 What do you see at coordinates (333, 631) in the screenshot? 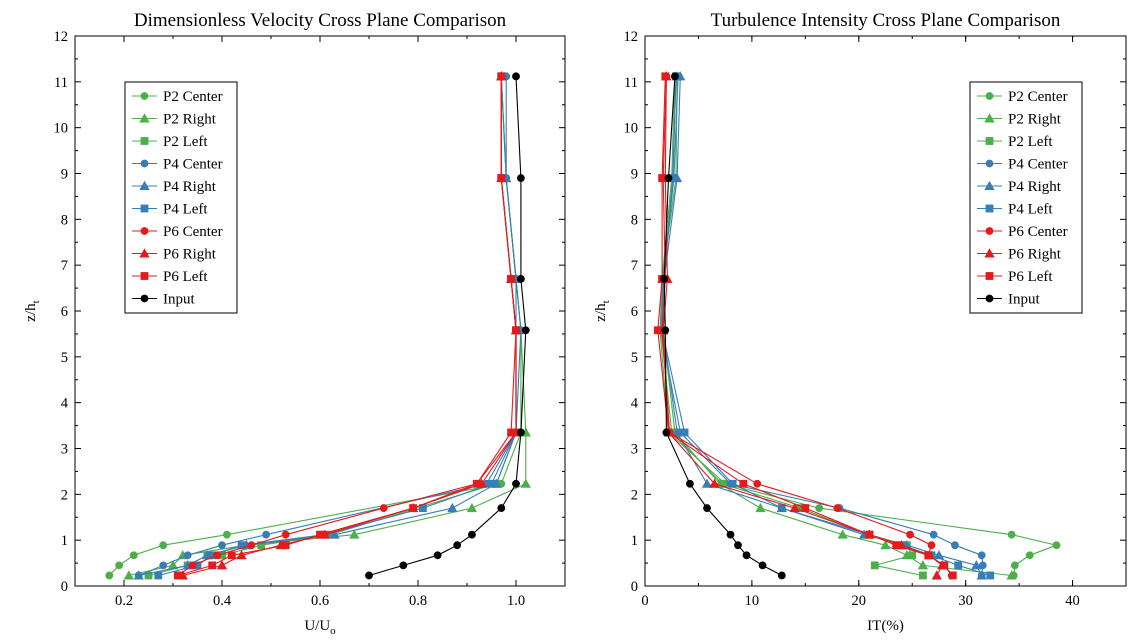
I see `x-axis-label-subscript: o` at bounding box center [333, 631].